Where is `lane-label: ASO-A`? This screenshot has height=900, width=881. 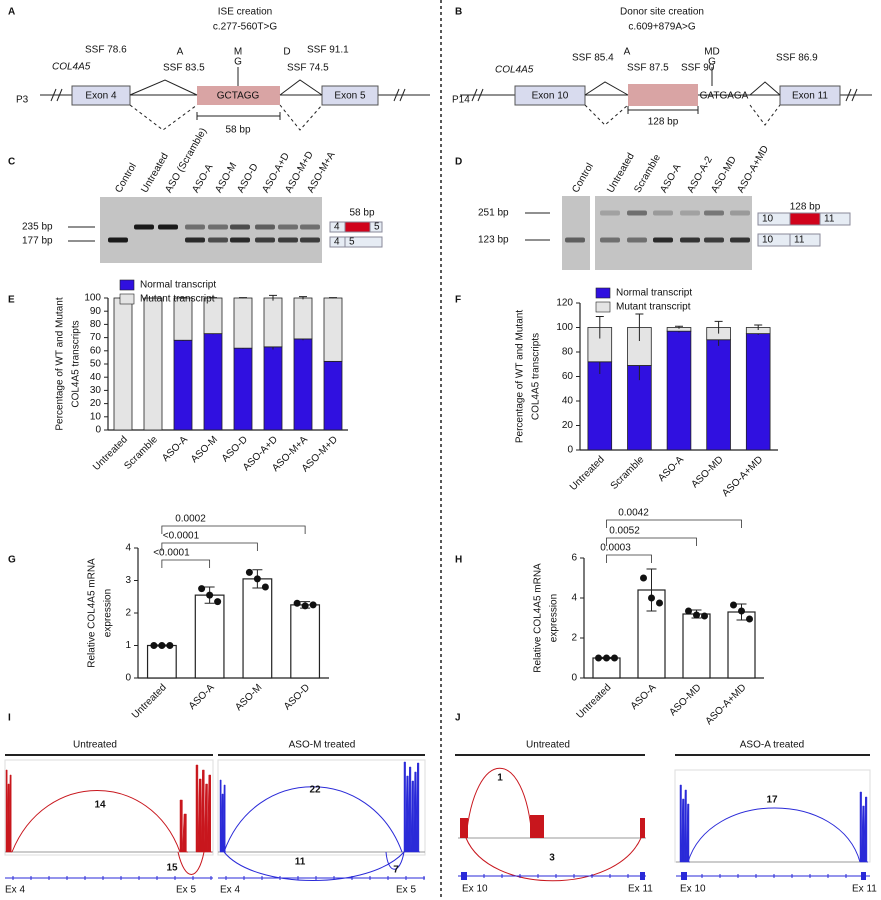 lane-label: ASO-A is located at coordinates (202, 178).